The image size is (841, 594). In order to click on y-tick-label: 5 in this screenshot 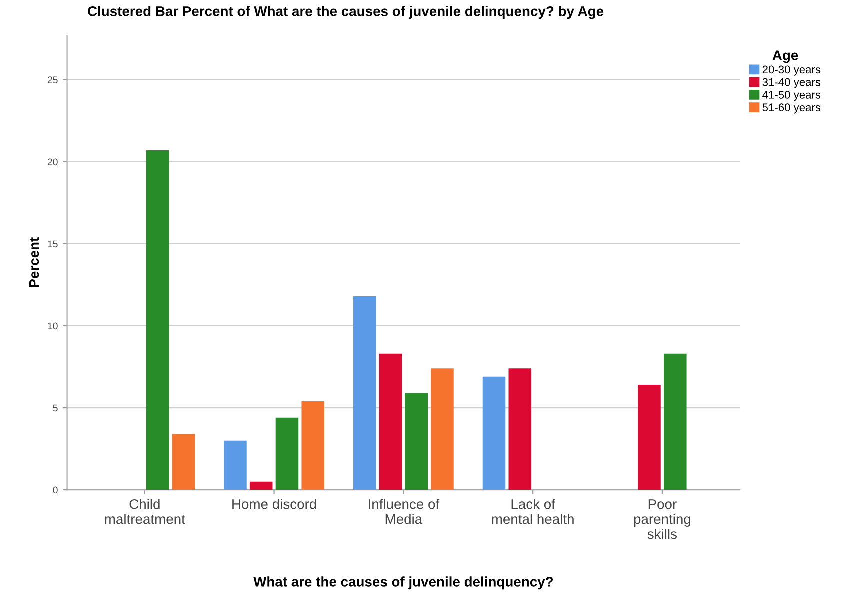, I will do `click(55, 408)`.